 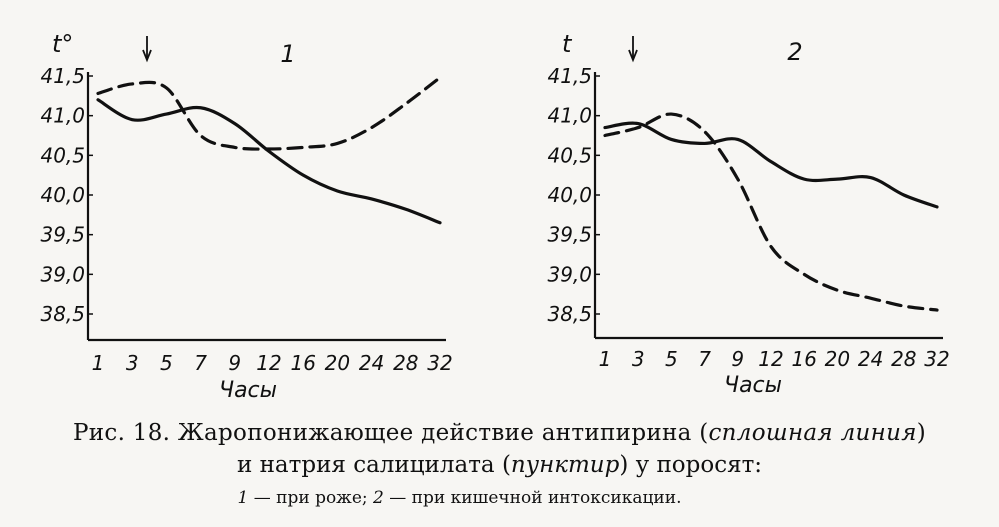 I want to click on y-axis-label: t, so click(x=567, y=44).